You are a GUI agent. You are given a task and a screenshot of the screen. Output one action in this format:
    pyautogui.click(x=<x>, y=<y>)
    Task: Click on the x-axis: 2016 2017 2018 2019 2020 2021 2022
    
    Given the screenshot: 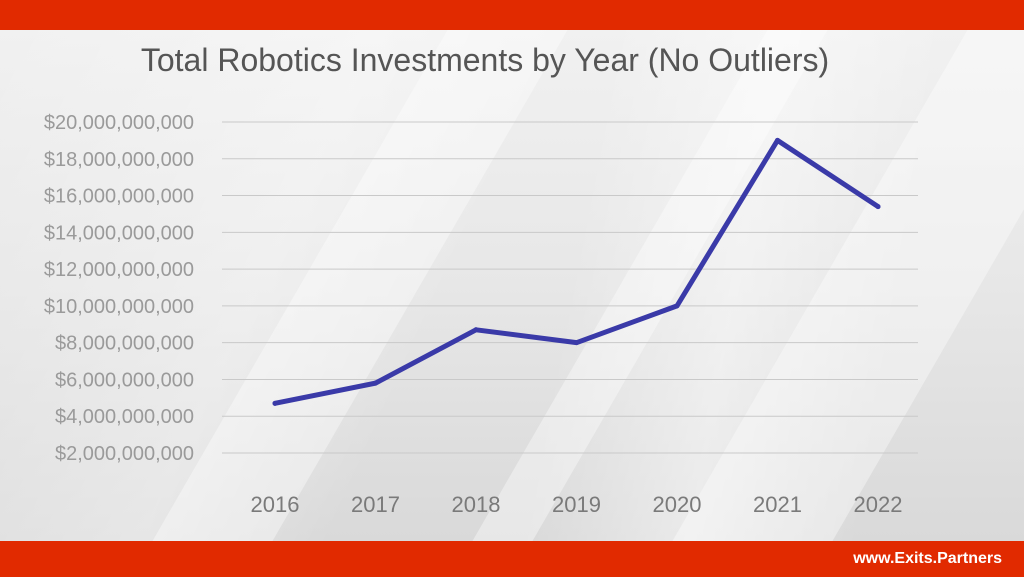 What is the action you would take?
    pyautogui.click(x=577, y=504)
    